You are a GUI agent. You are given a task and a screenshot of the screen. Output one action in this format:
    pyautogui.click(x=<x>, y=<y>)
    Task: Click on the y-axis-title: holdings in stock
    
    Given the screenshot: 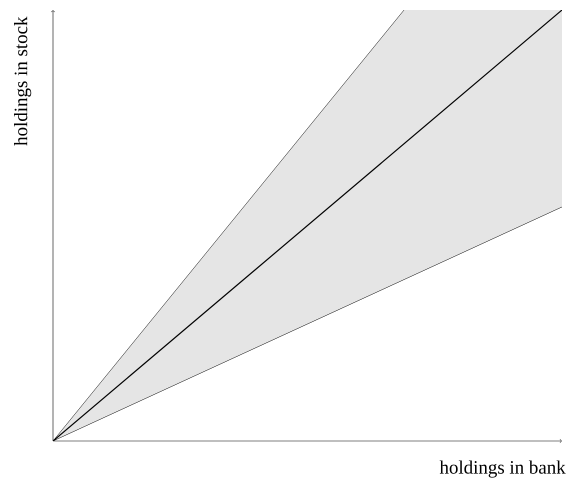 What is the action you would take?
    pyautogui.click(x=23, y=81)
    